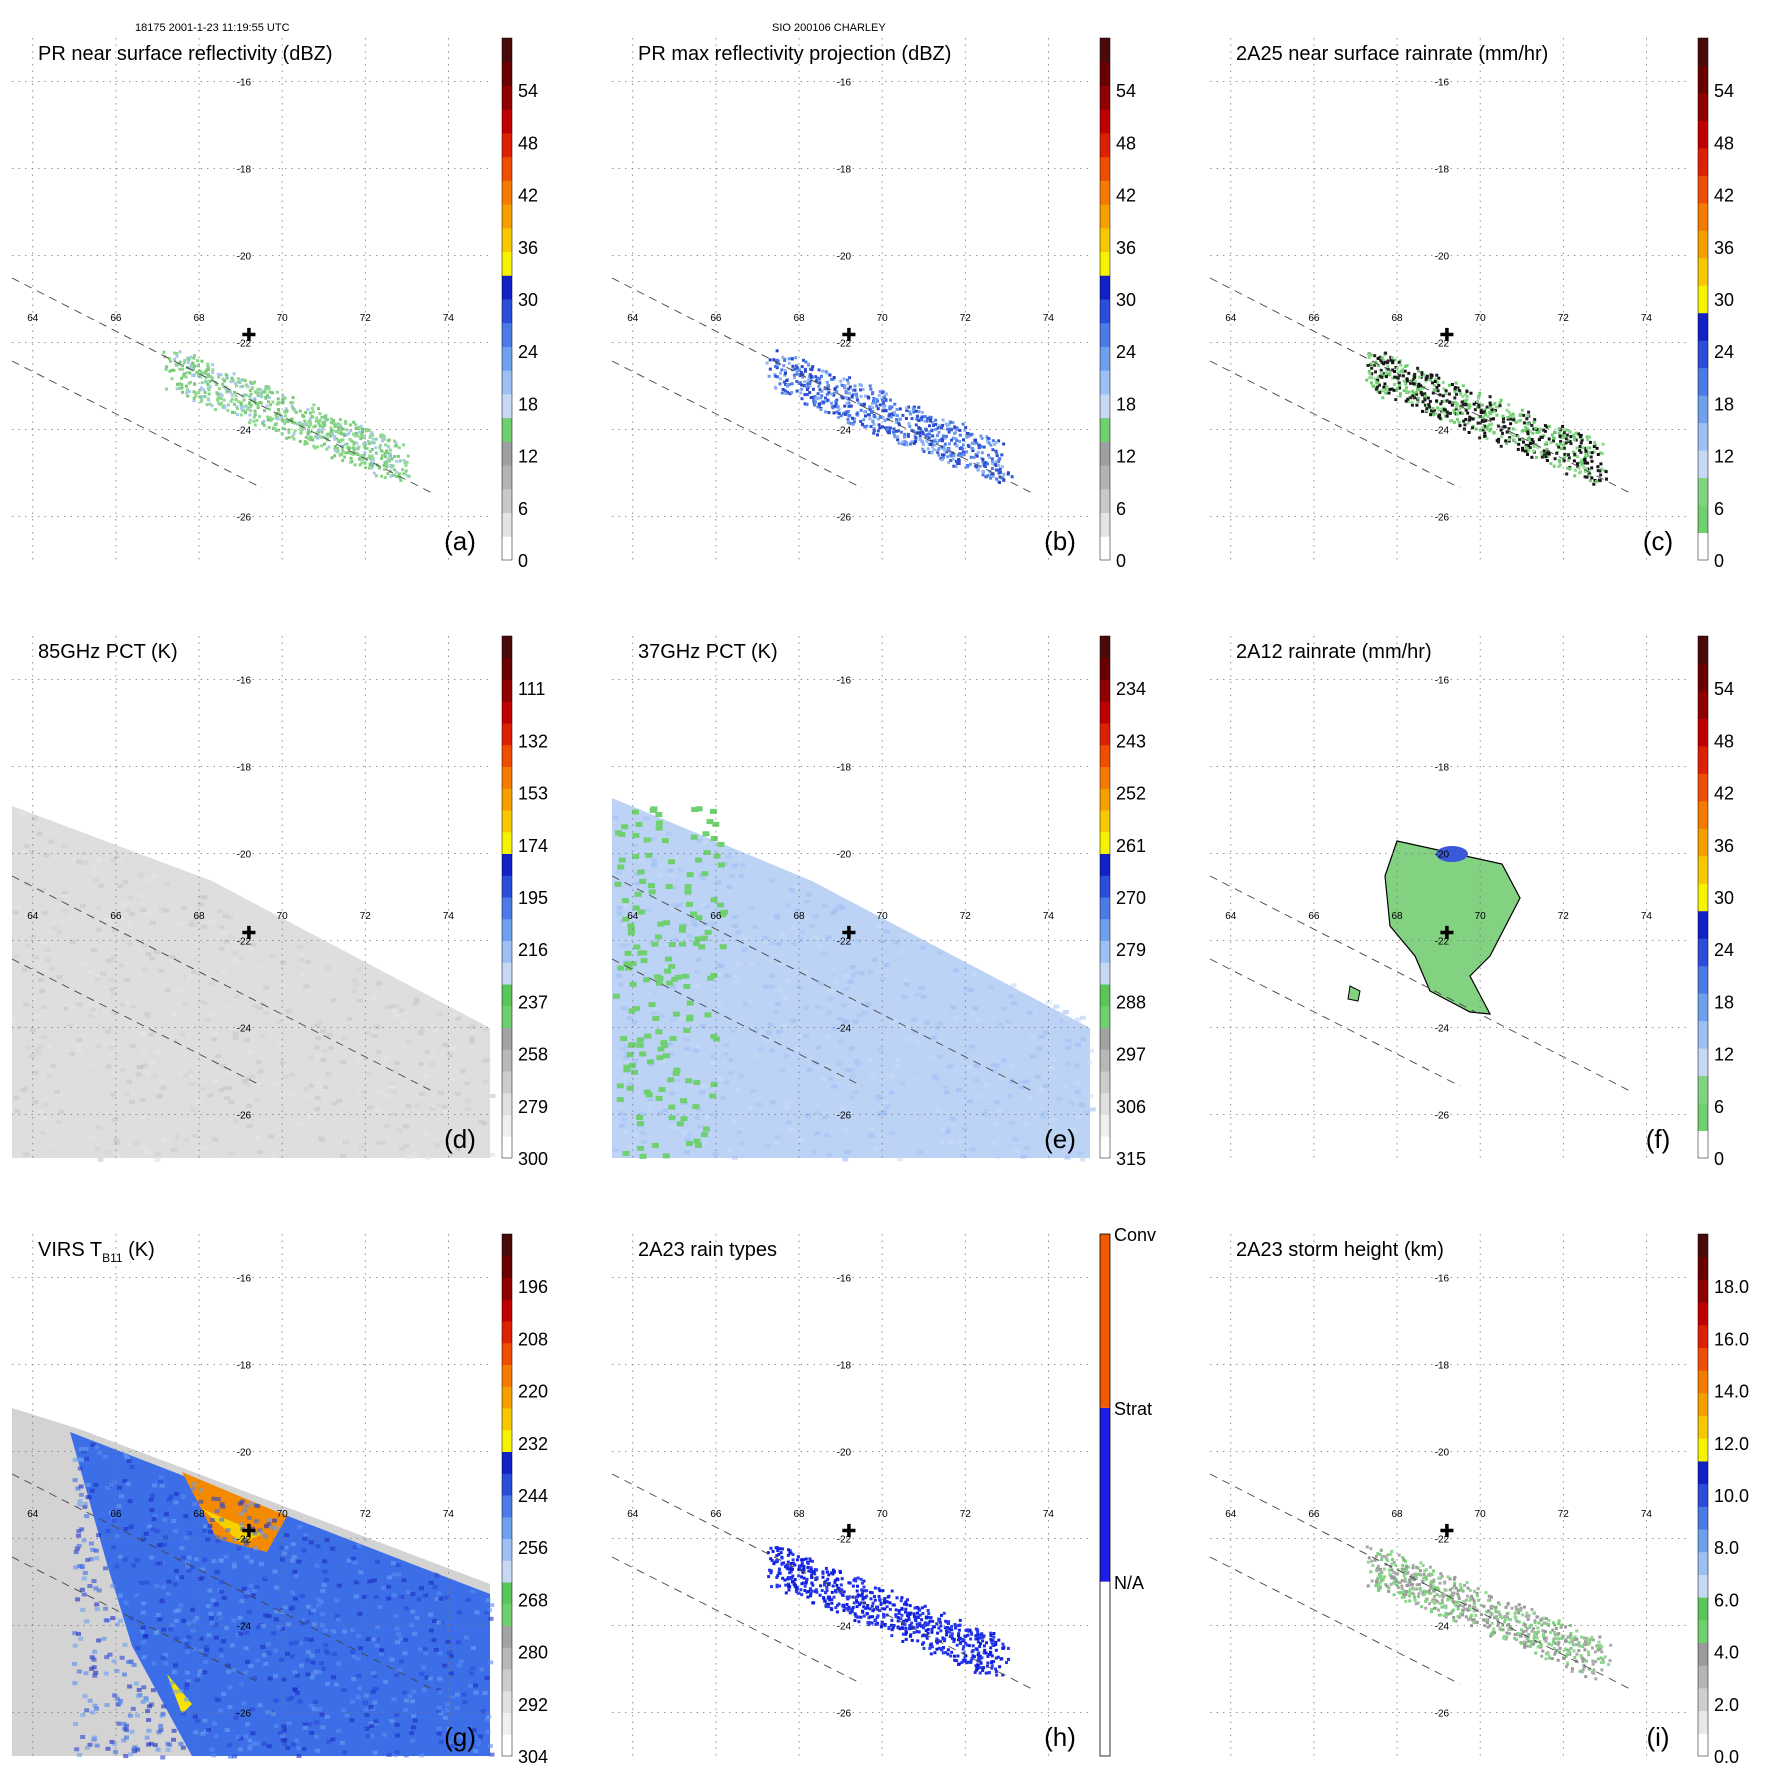  Describe the element at coordinates (1442, 83) in the screenshot. I see `lat-tick-label: -16` at that location.